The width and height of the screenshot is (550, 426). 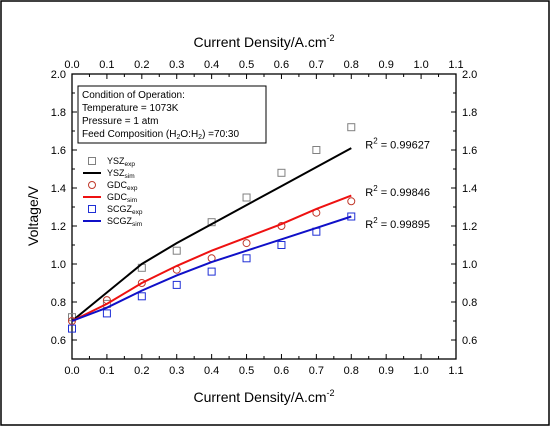 I want to click on y-axis-right-ticks: 0.6 0.8 1.0 1.2 1.4 1.6 1.8 2.0, so click(x=464, y=214).